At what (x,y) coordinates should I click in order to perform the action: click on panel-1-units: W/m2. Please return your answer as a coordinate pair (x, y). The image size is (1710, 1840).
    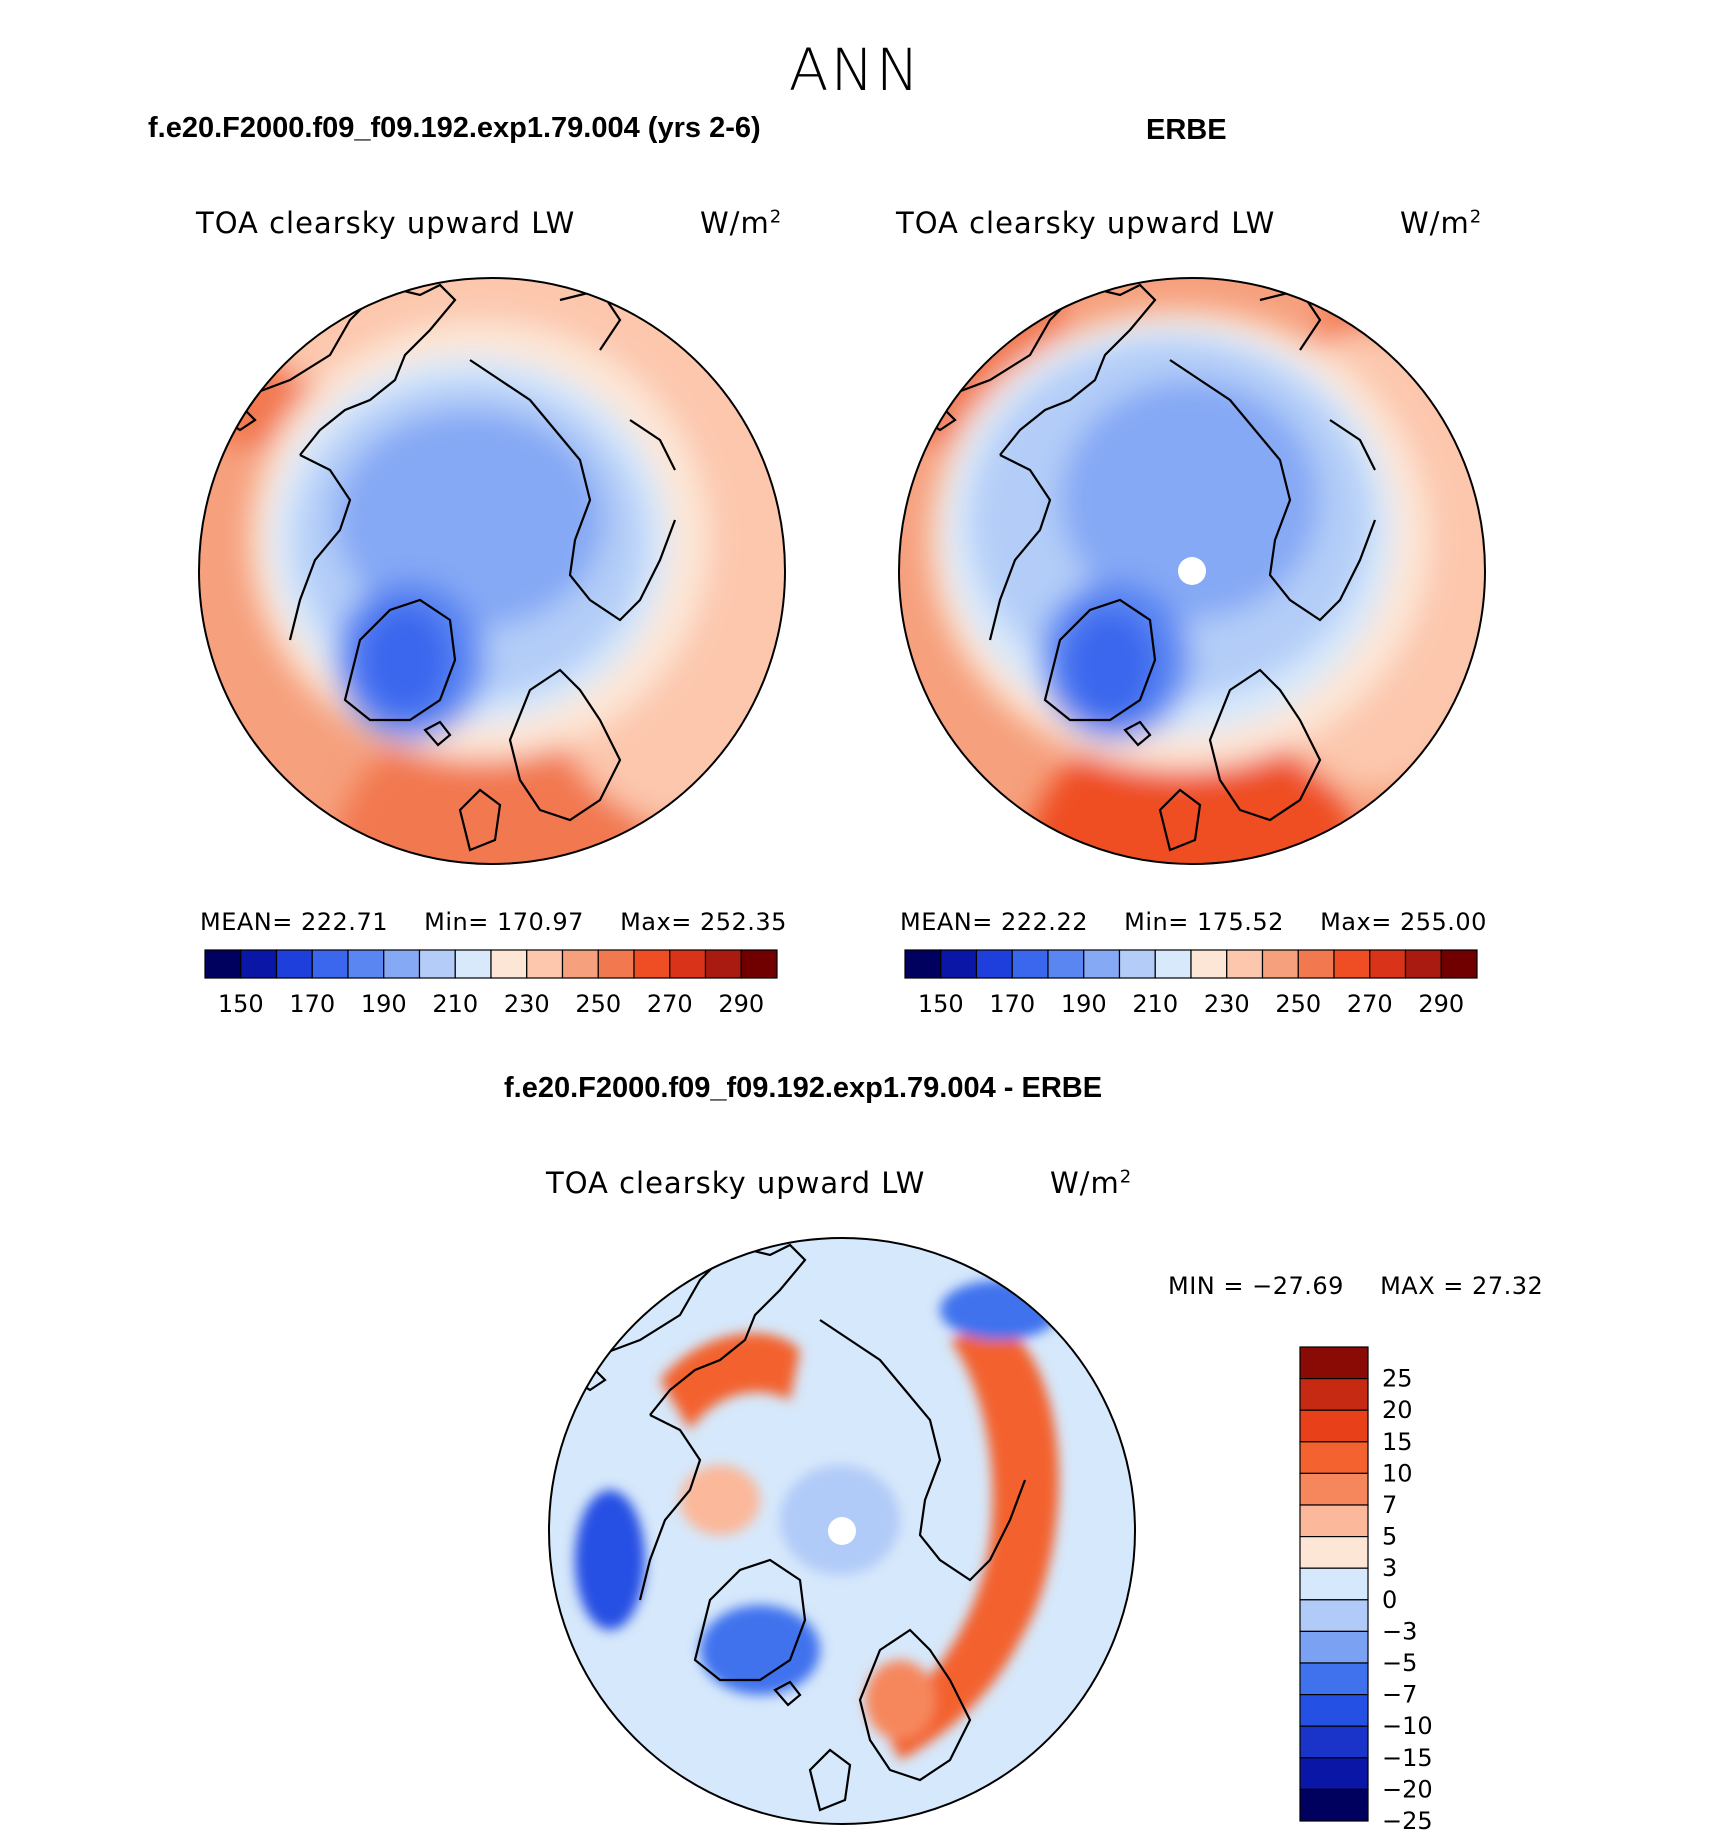
    Looking at the image, I should click on (741, 223).